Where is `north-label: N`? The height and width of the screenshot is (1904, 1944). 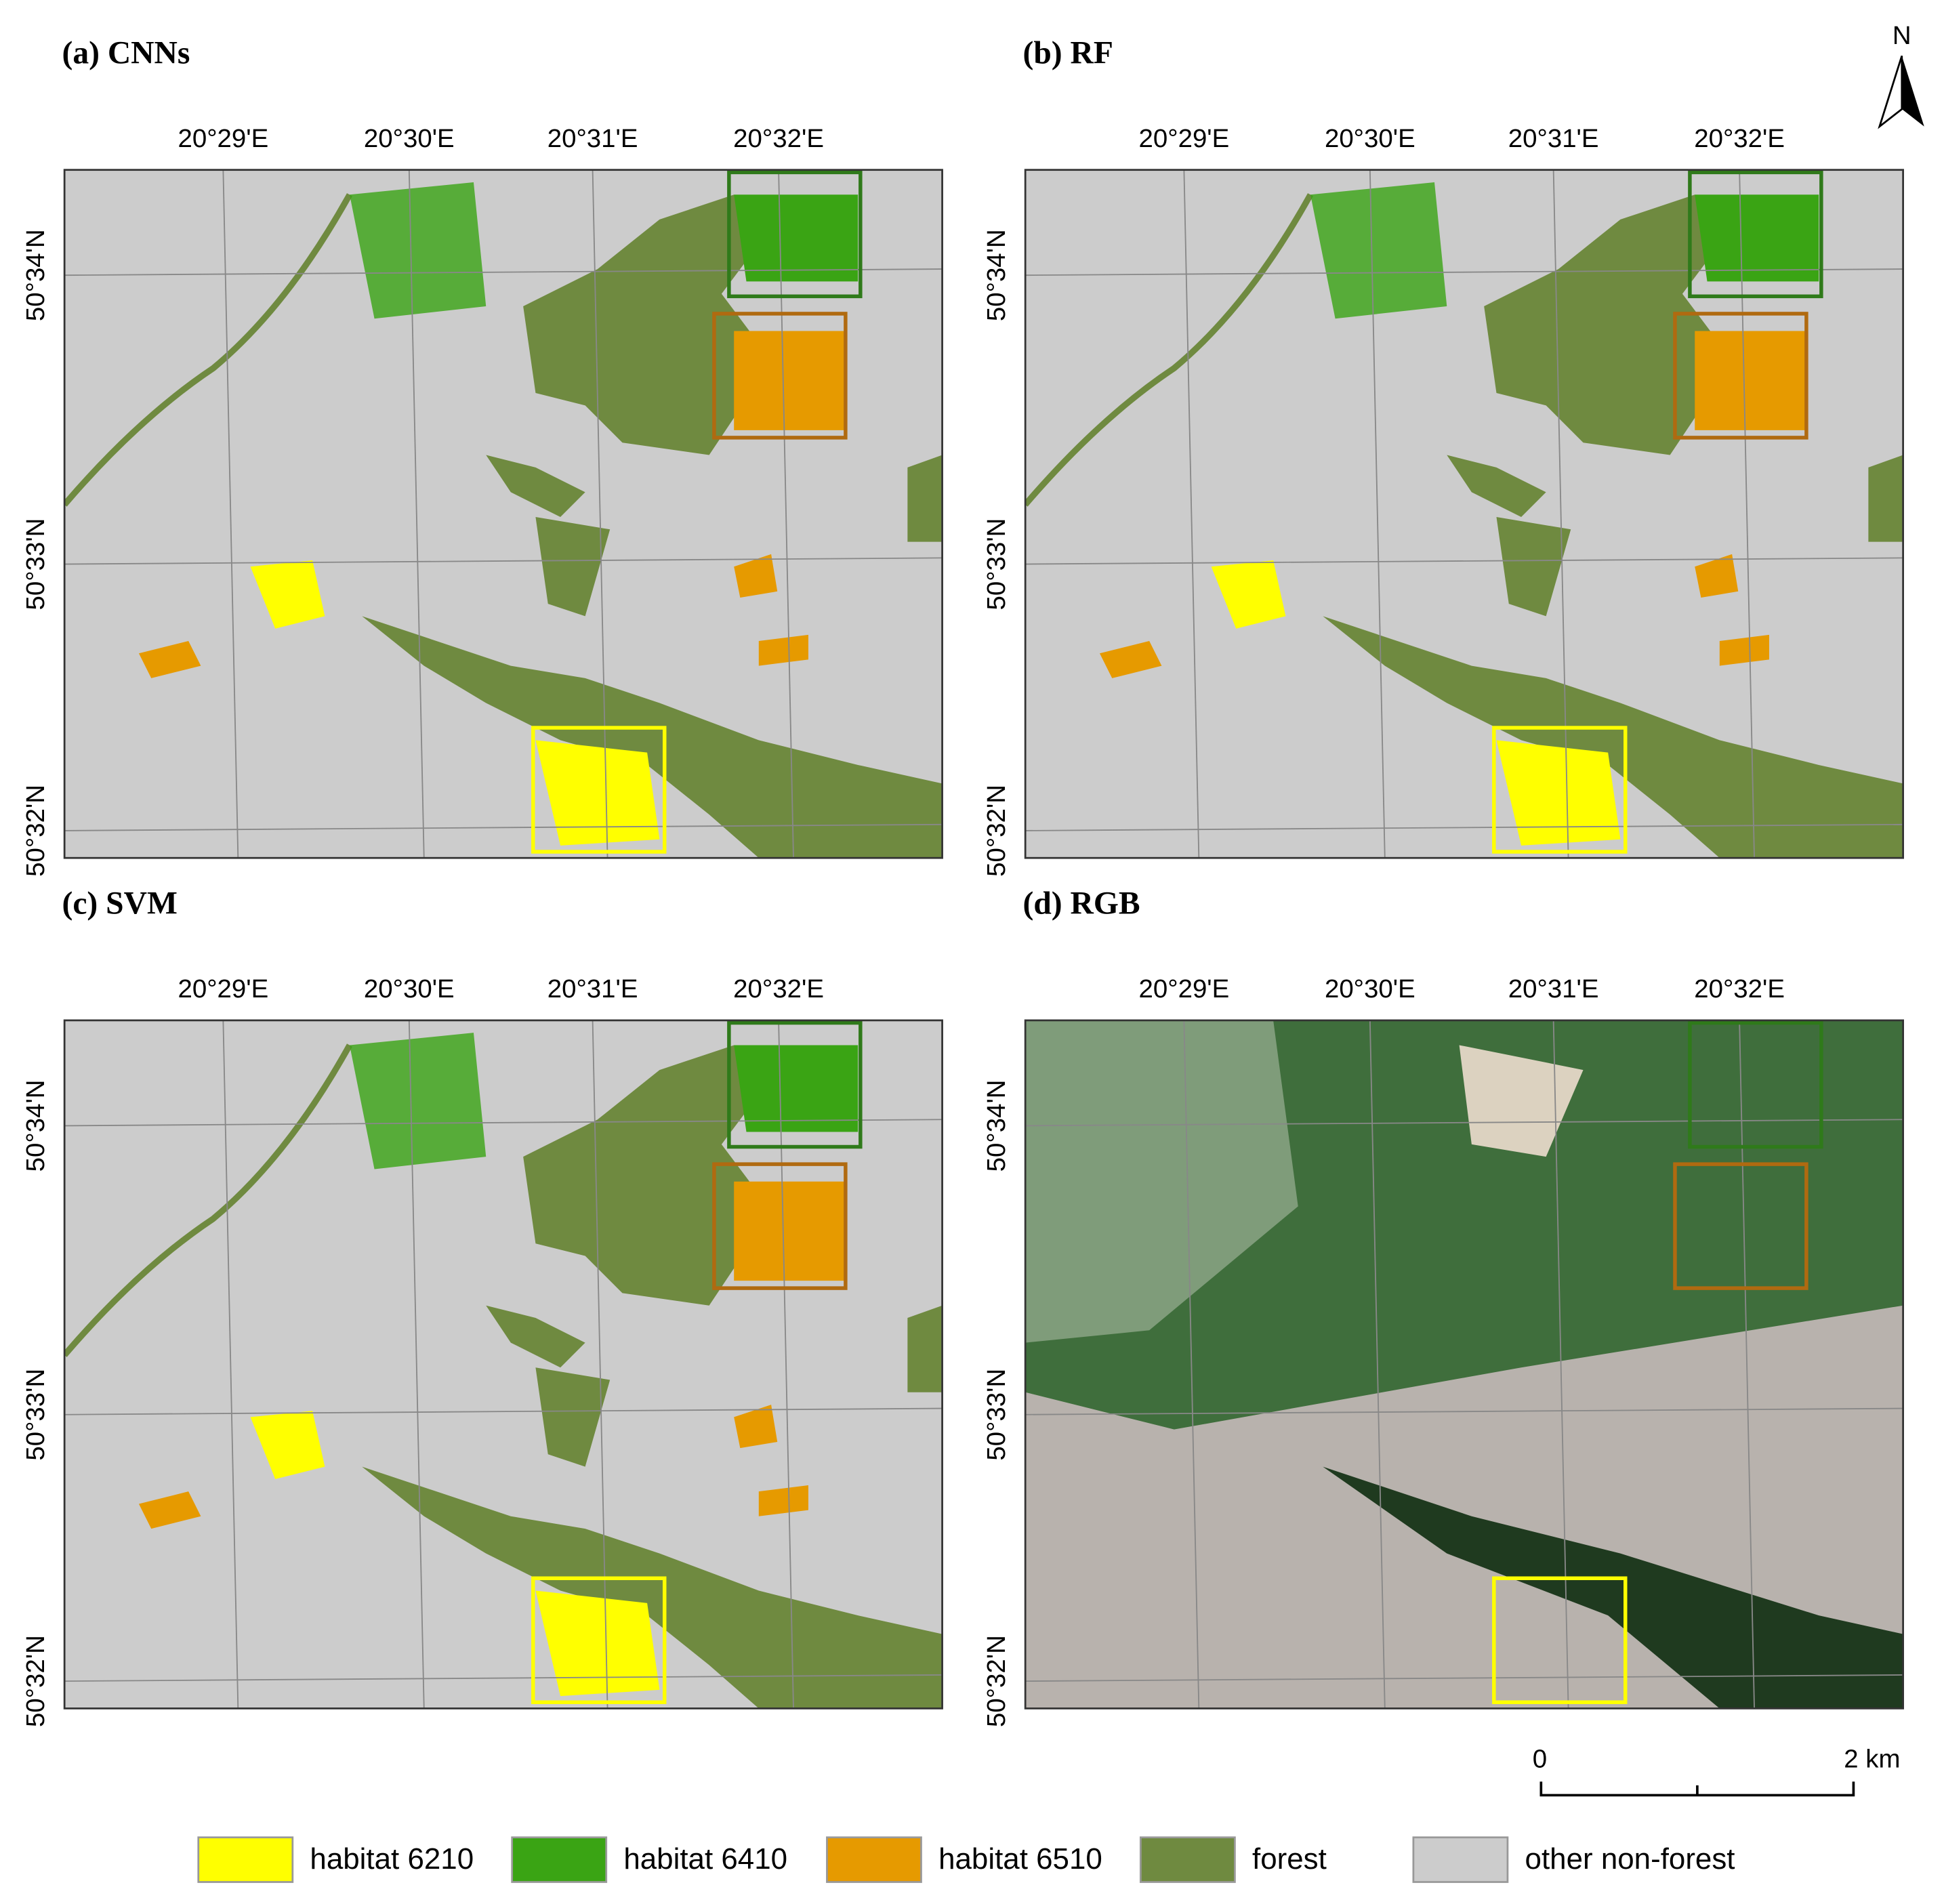
north-label: N is located at coordinates (1902, 35).